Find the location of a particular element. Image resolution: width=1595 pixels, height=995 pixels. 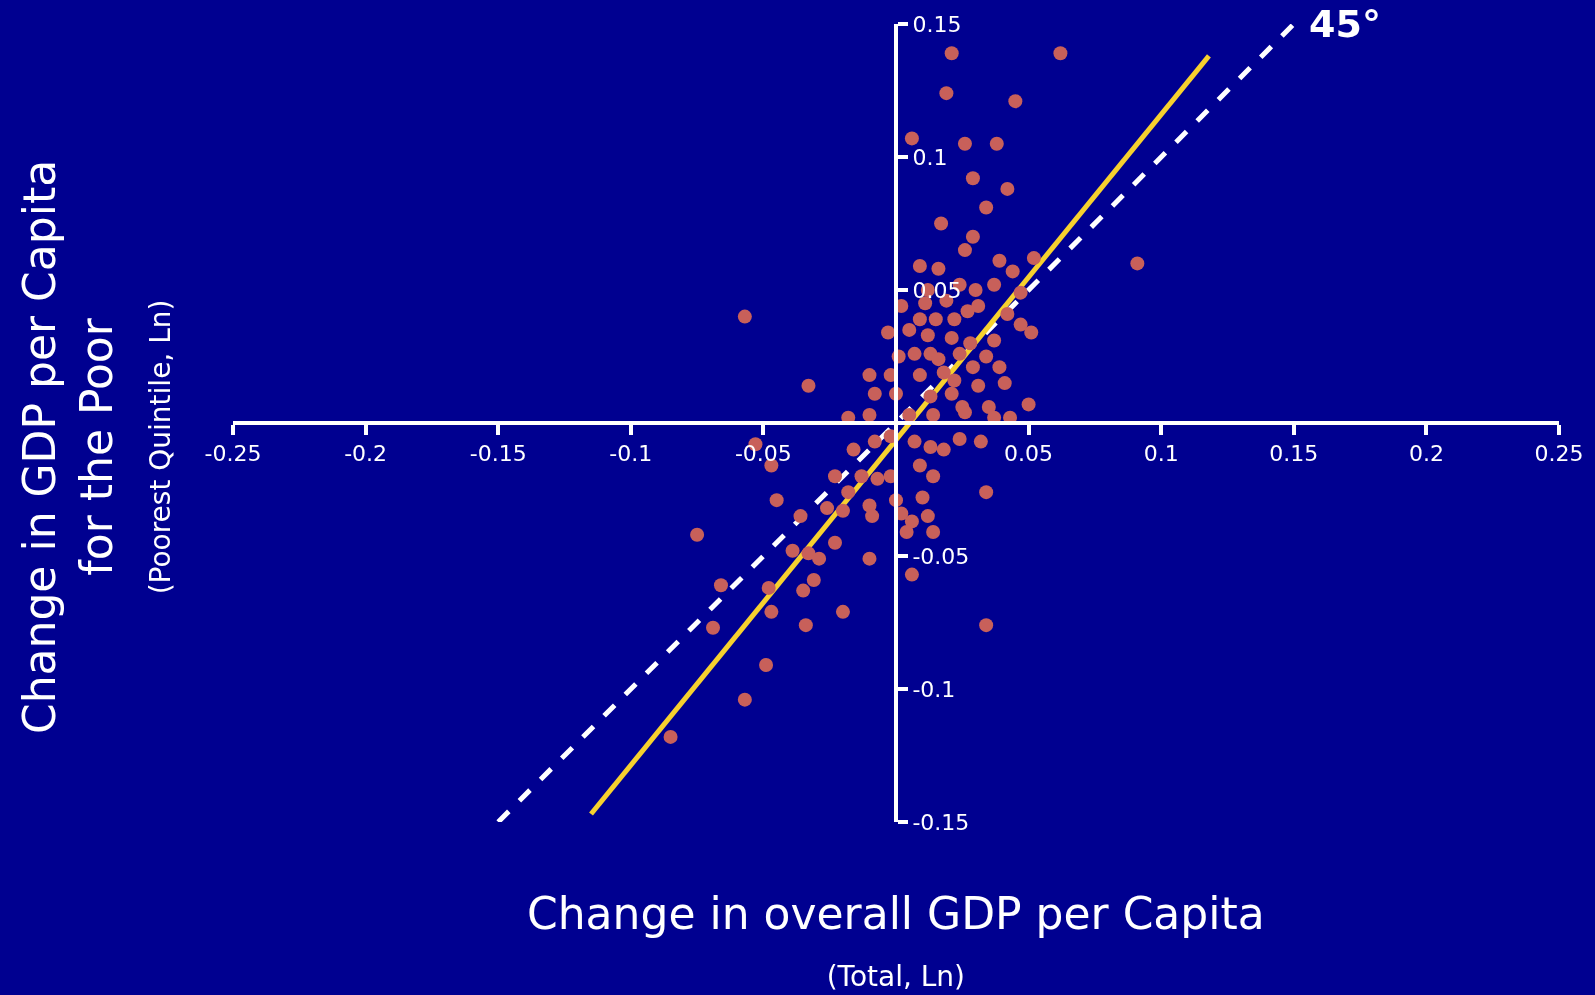

x-tick-label: -0.05 is located at coordinates (763, 454).